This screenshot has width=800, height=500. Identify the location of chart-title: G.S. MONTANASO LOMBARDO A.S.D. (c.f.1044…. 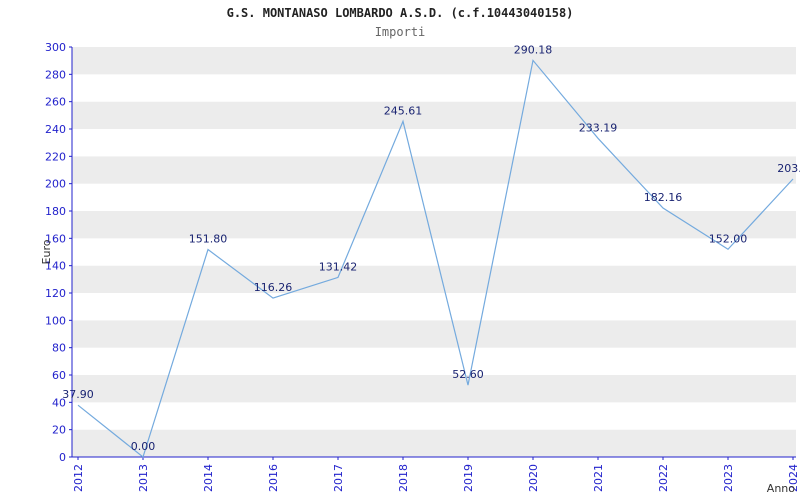
(400, 13).